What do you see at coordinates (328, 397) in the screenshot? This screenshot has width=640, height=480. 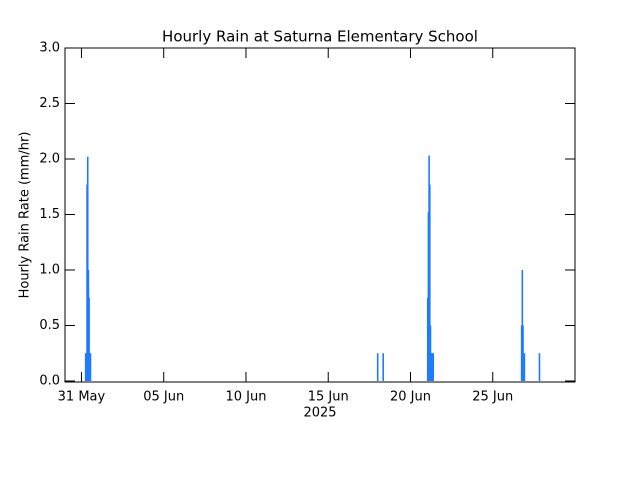 I see `x-tick-label: 15 Jun` at bounding box center [328, 397].